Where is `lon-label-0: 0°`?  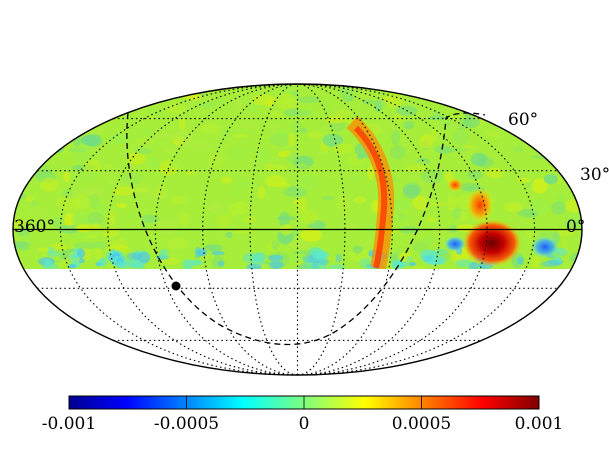
lon-label-0: 0° is located at coordinates (575, 227).